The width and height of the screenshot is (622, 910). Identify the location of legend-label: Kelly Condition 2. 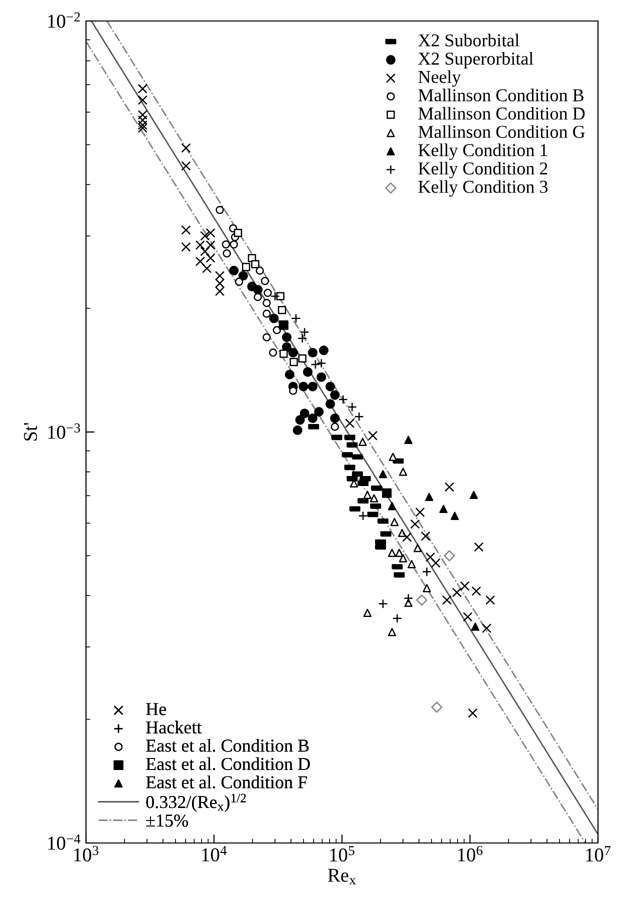
(483, 170).